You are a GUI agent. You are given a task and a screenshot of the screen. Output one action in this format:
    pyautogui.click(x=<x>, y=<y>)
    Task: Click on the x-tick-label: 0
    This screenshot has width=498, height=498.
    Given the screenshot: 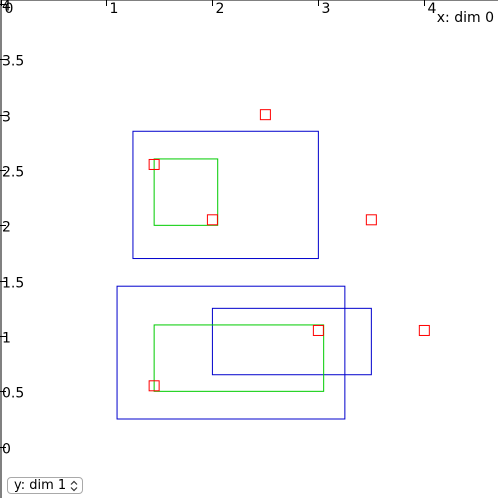 What is the action you would take?
    pyautogui.click(x=9, y=9)
    